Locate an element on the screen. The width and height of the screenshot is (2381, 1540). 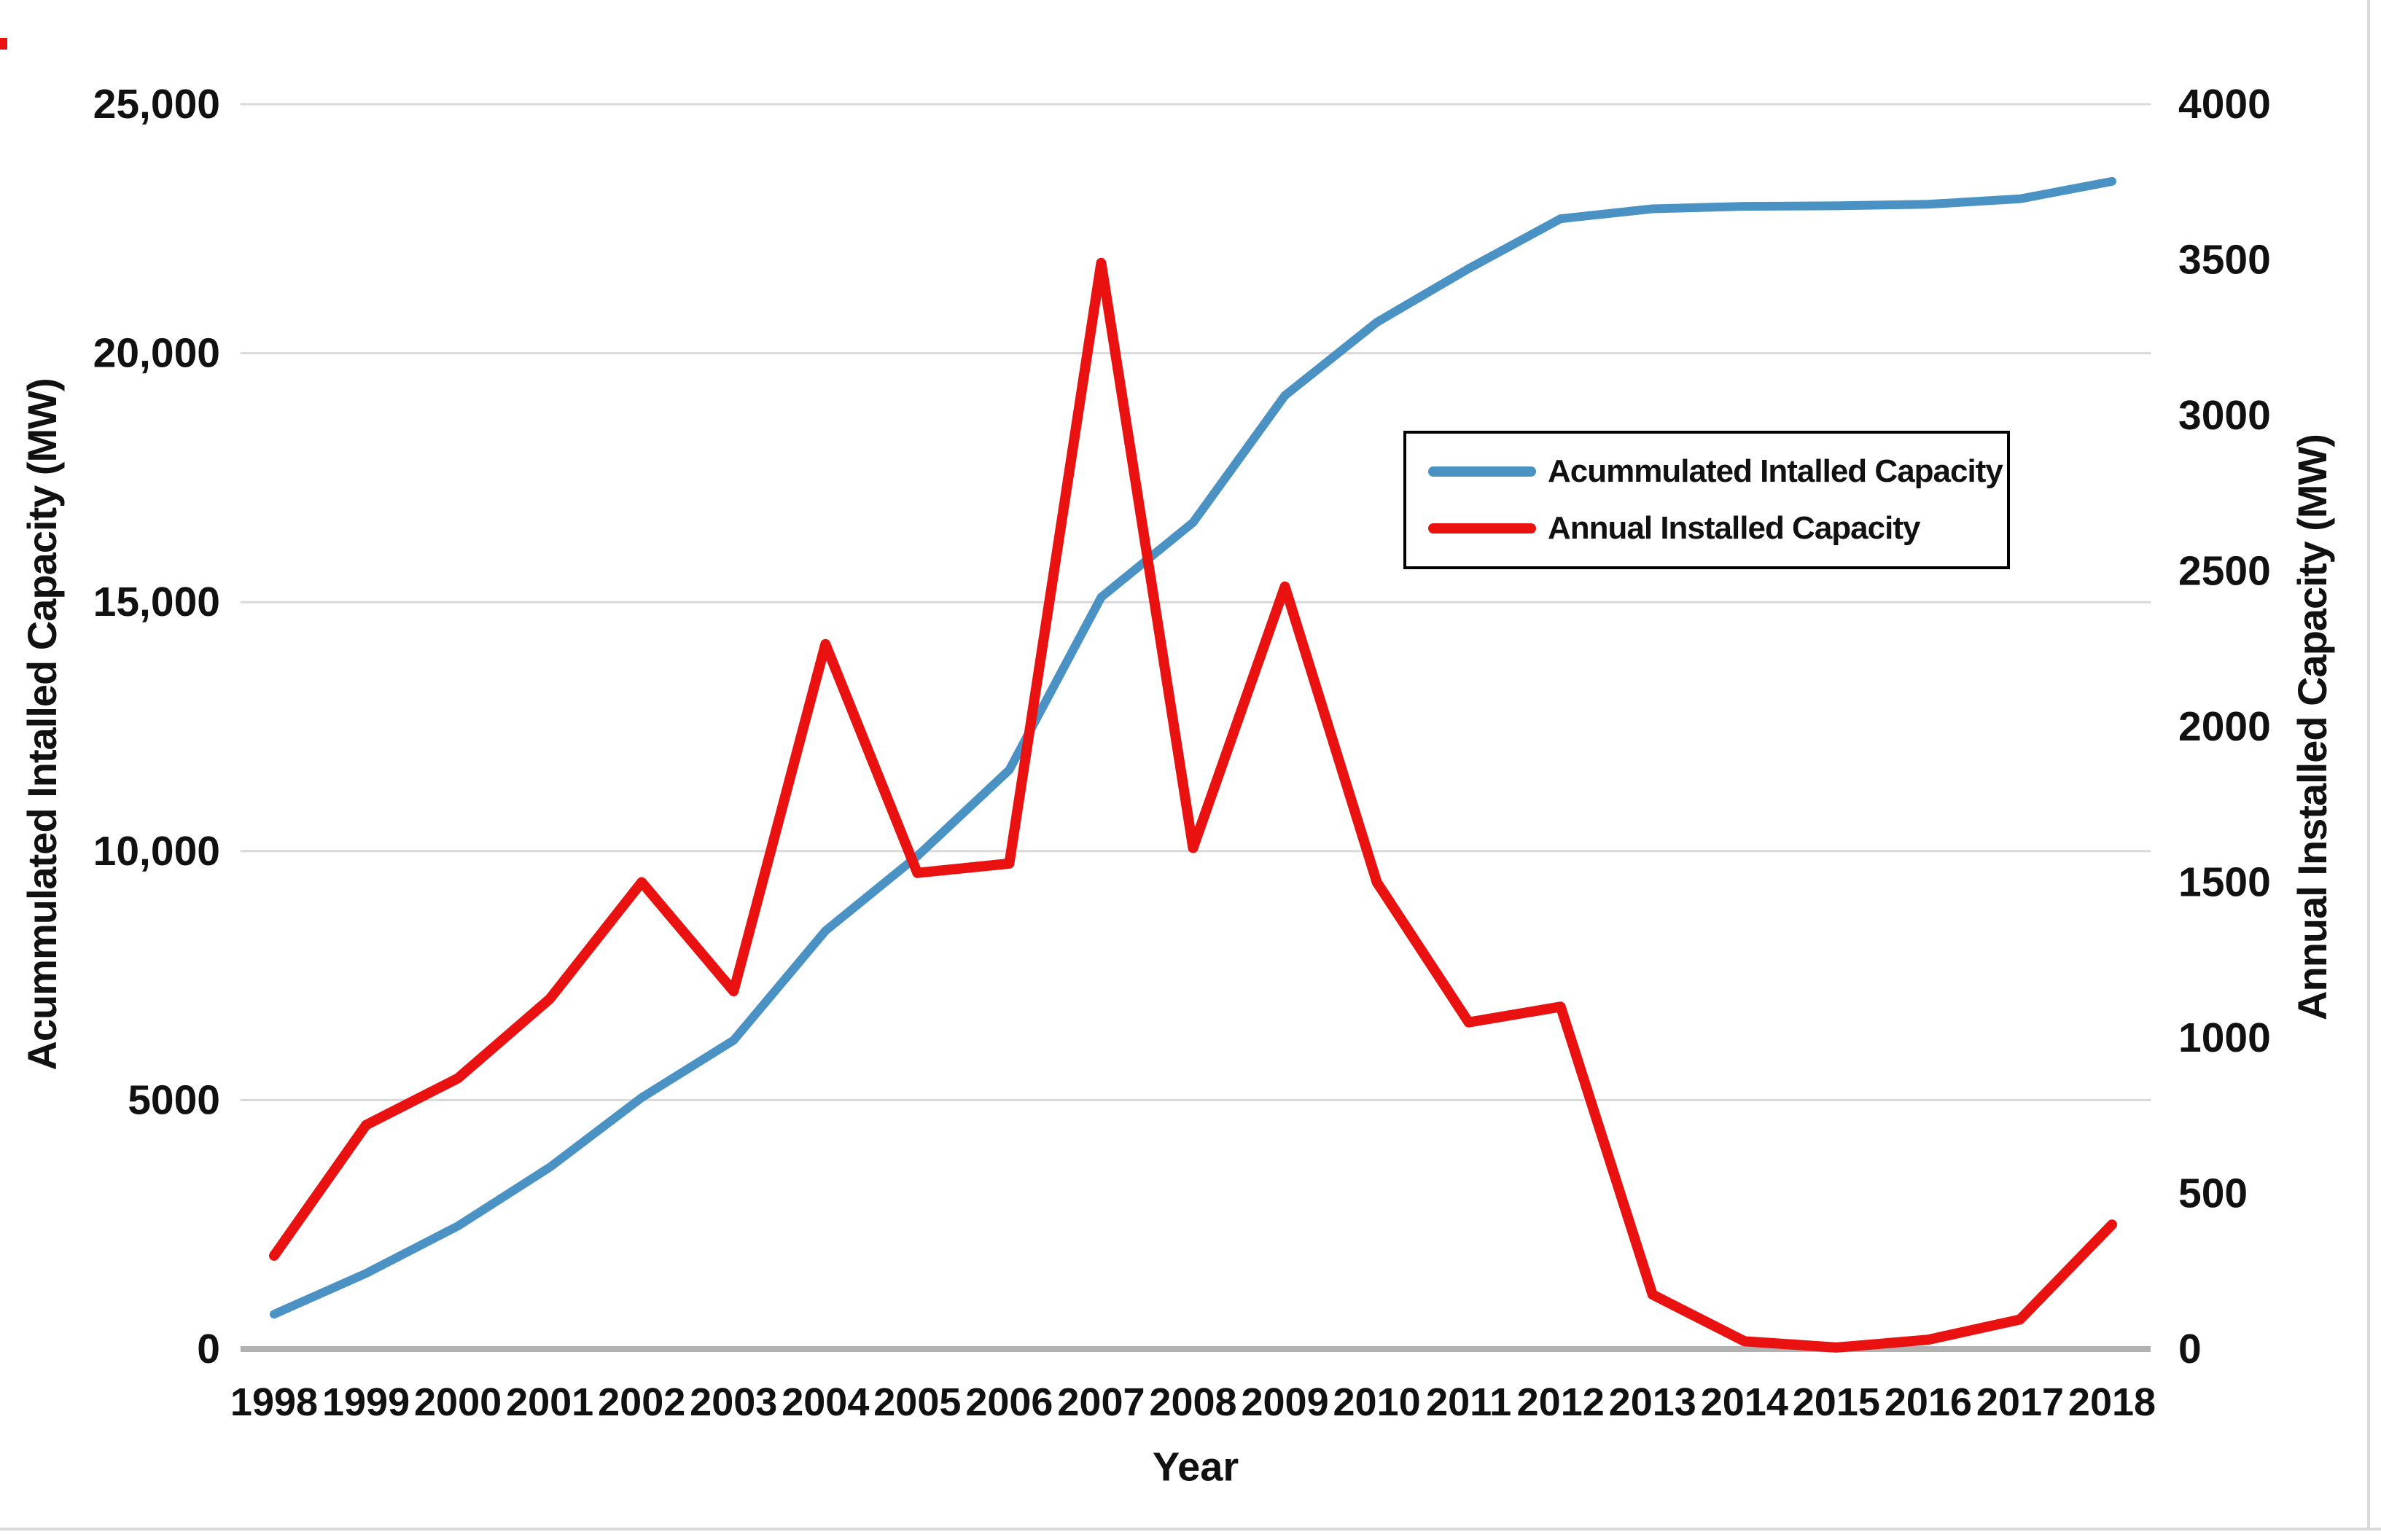
y-right-tick-label: 500 is located at coordinates (2213, 1193).